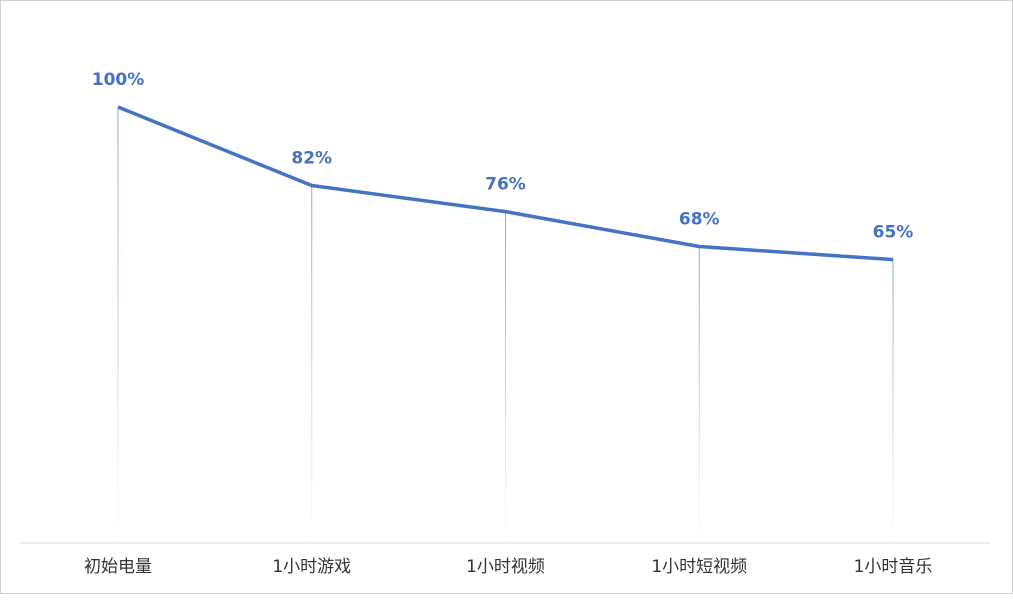 Image resolution: width=1013 pixels, height=606 pixels. Describe the element at coordinates (893, 567) in the screenshot. I see `x-tick-label: 1小时音乐` at that location.